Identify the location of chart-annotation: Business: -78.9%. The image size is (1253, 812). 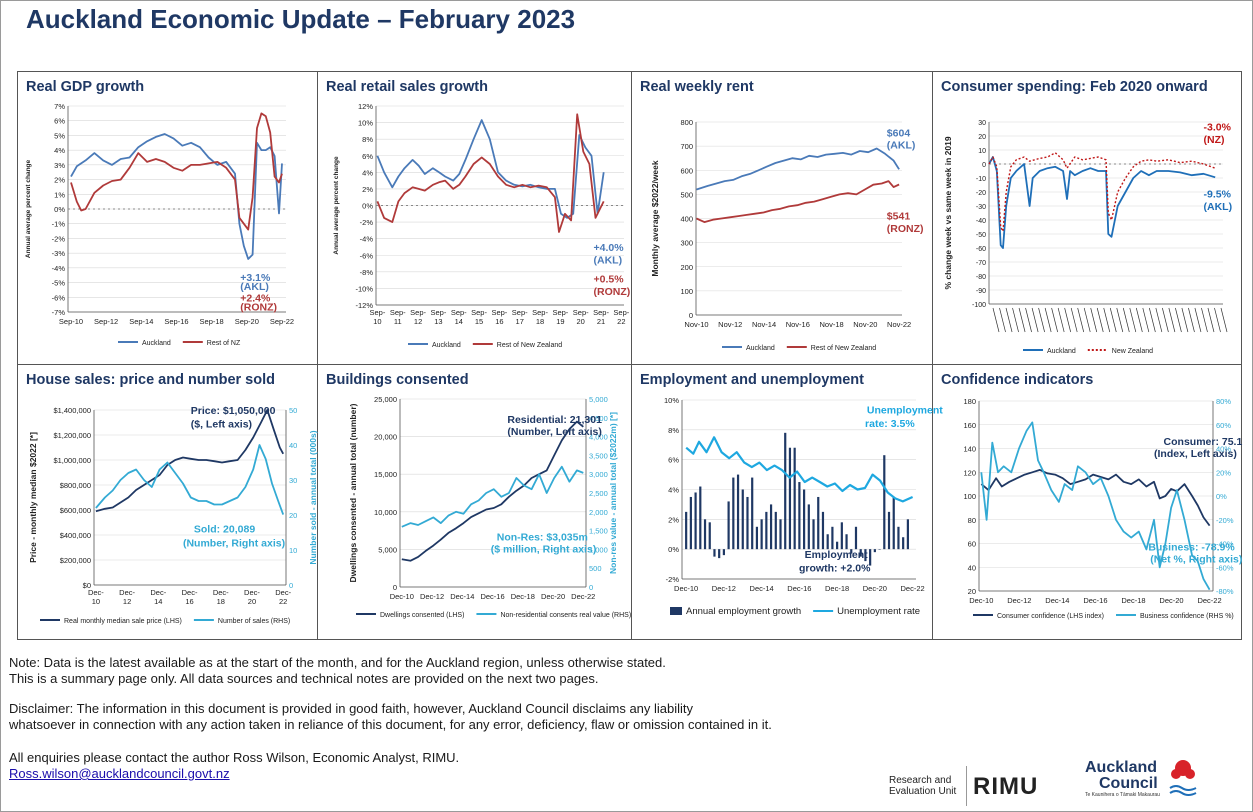
(1191, 548).